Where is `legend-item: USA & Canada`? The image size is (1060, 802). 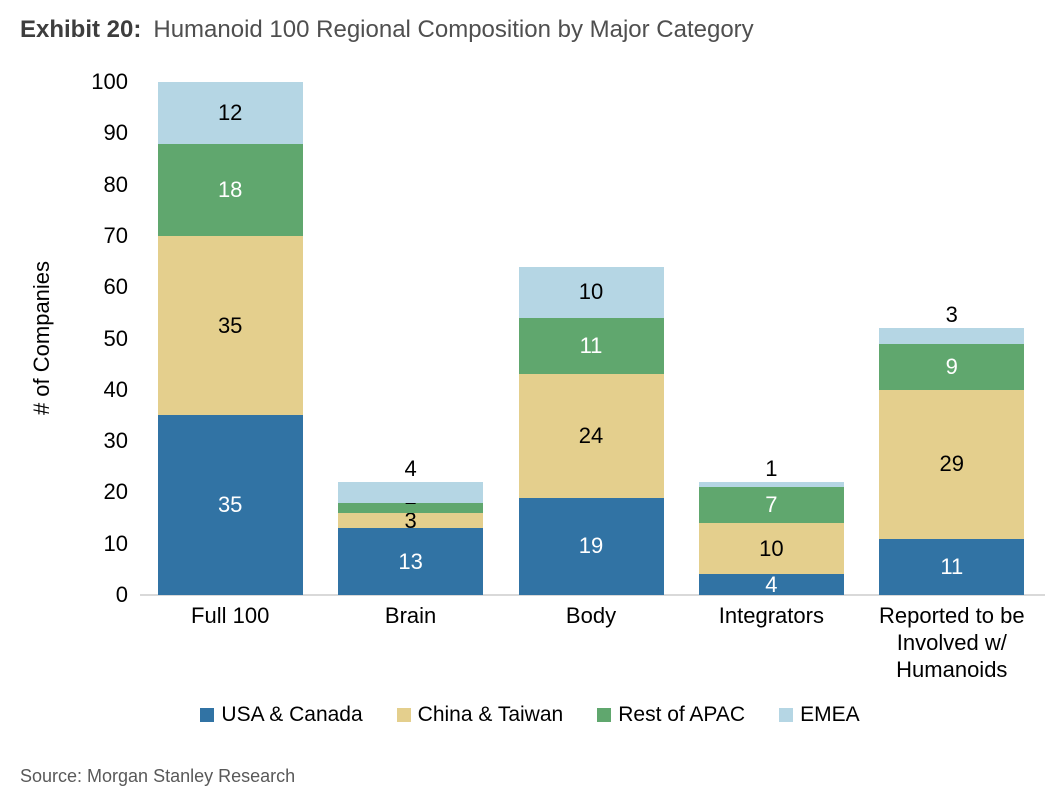 legend-item: USA & Canada is located at coordinates (281, 715).